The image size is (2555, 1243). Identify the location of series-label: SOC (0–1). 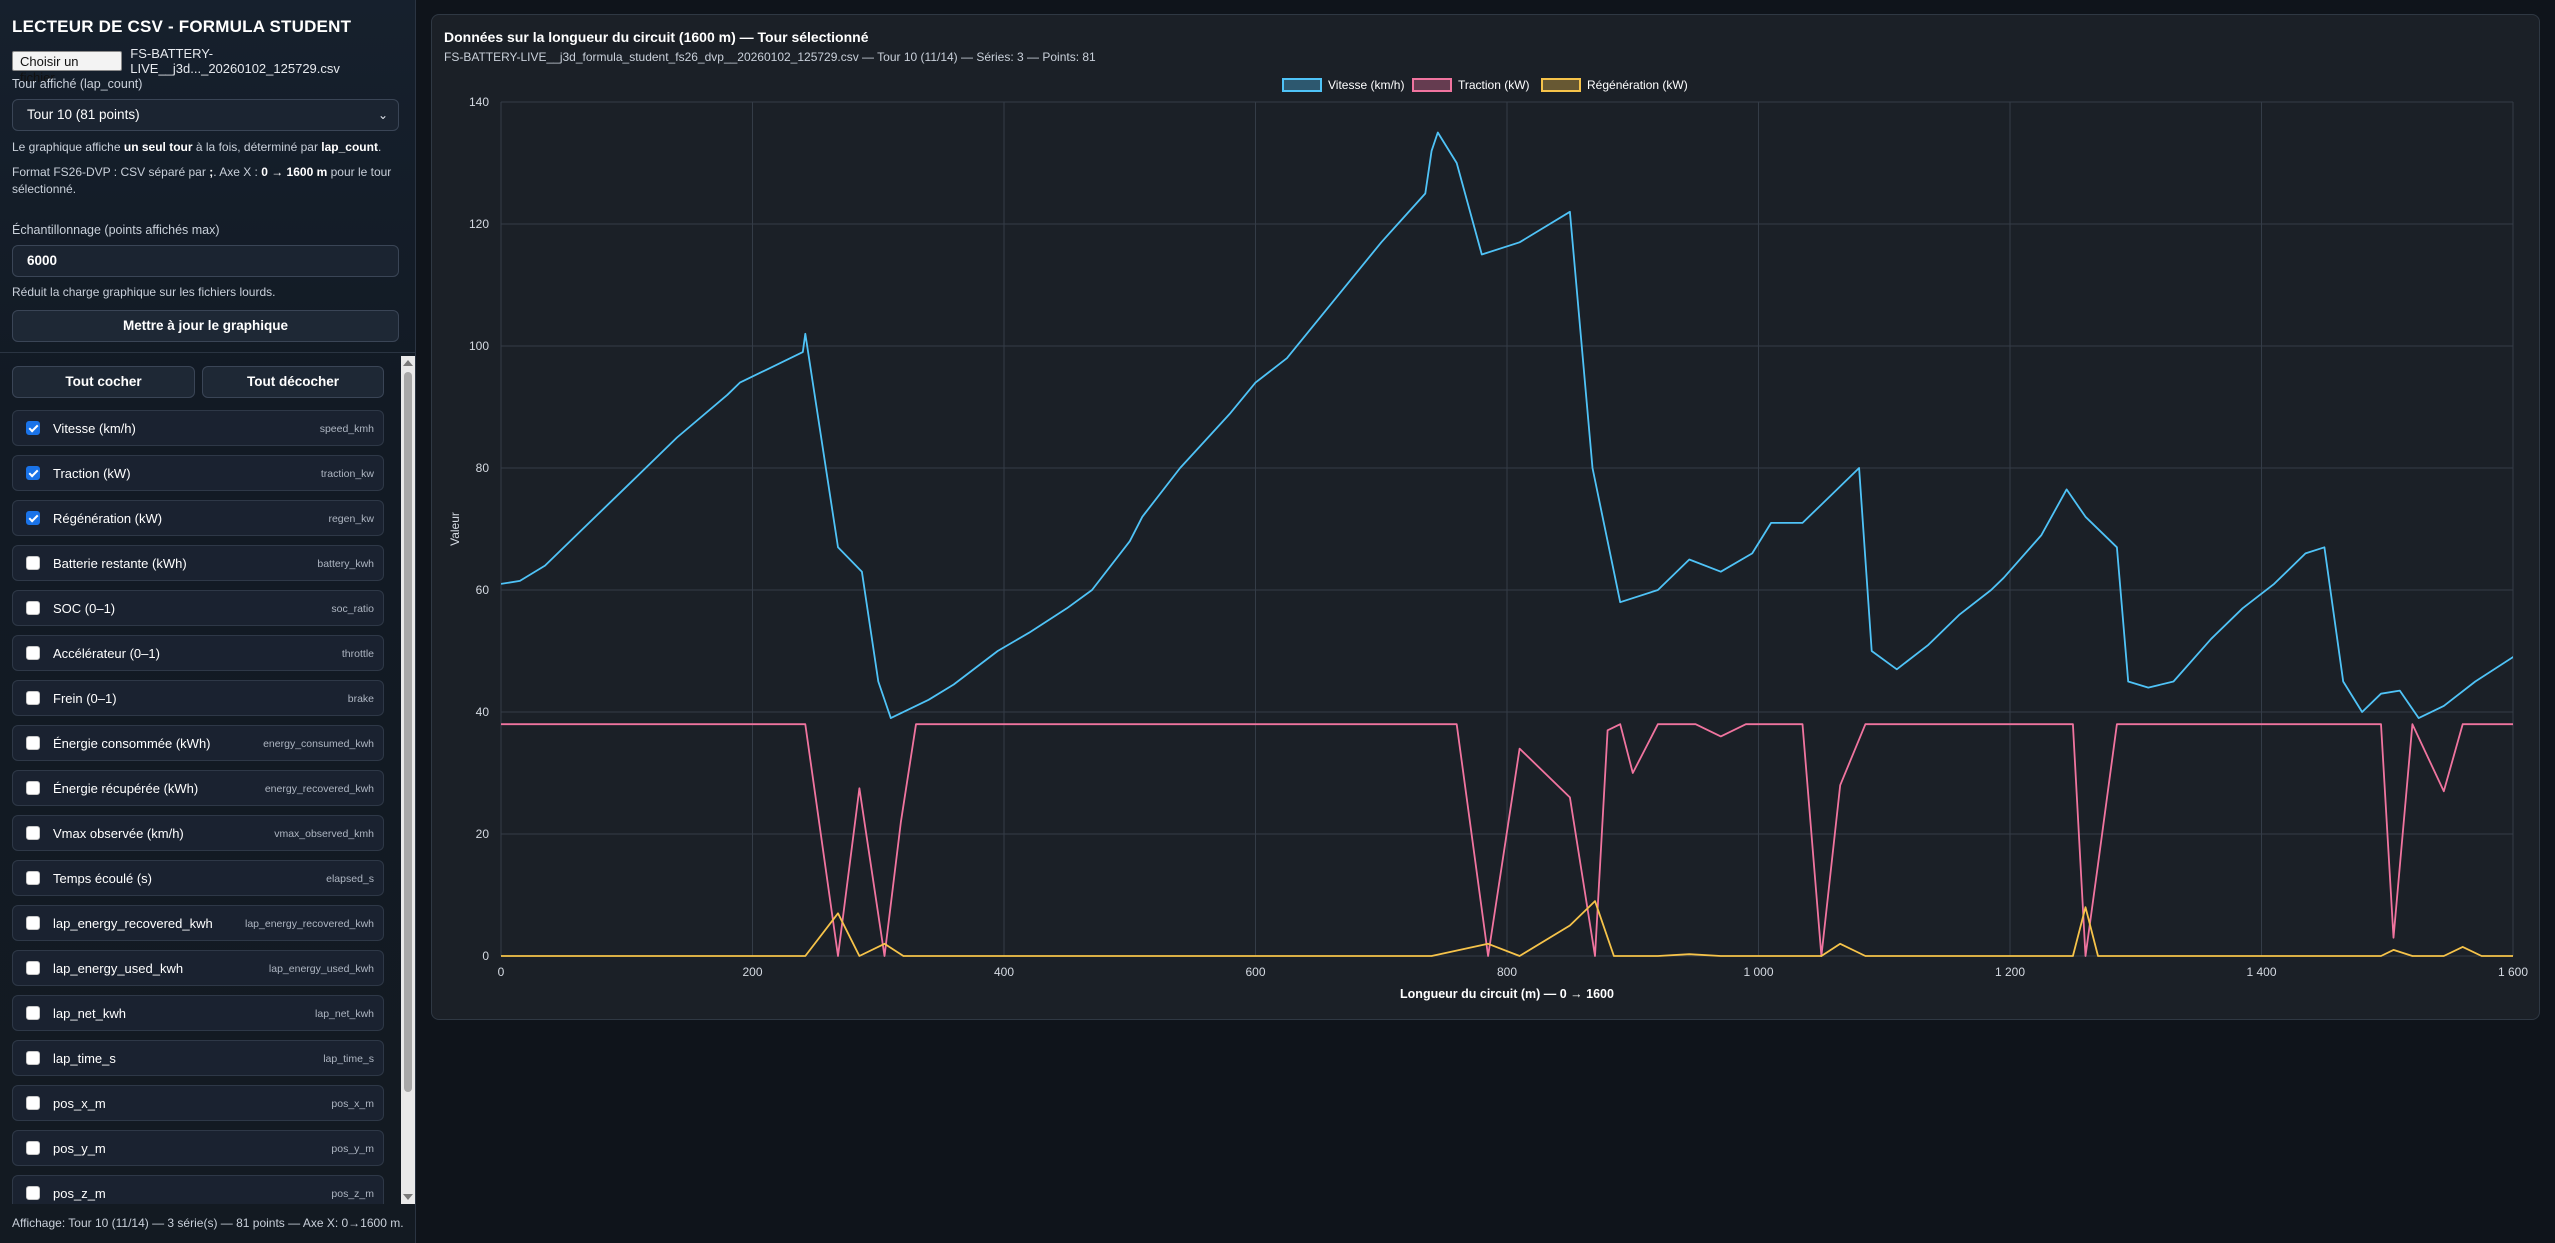
(84, 608).